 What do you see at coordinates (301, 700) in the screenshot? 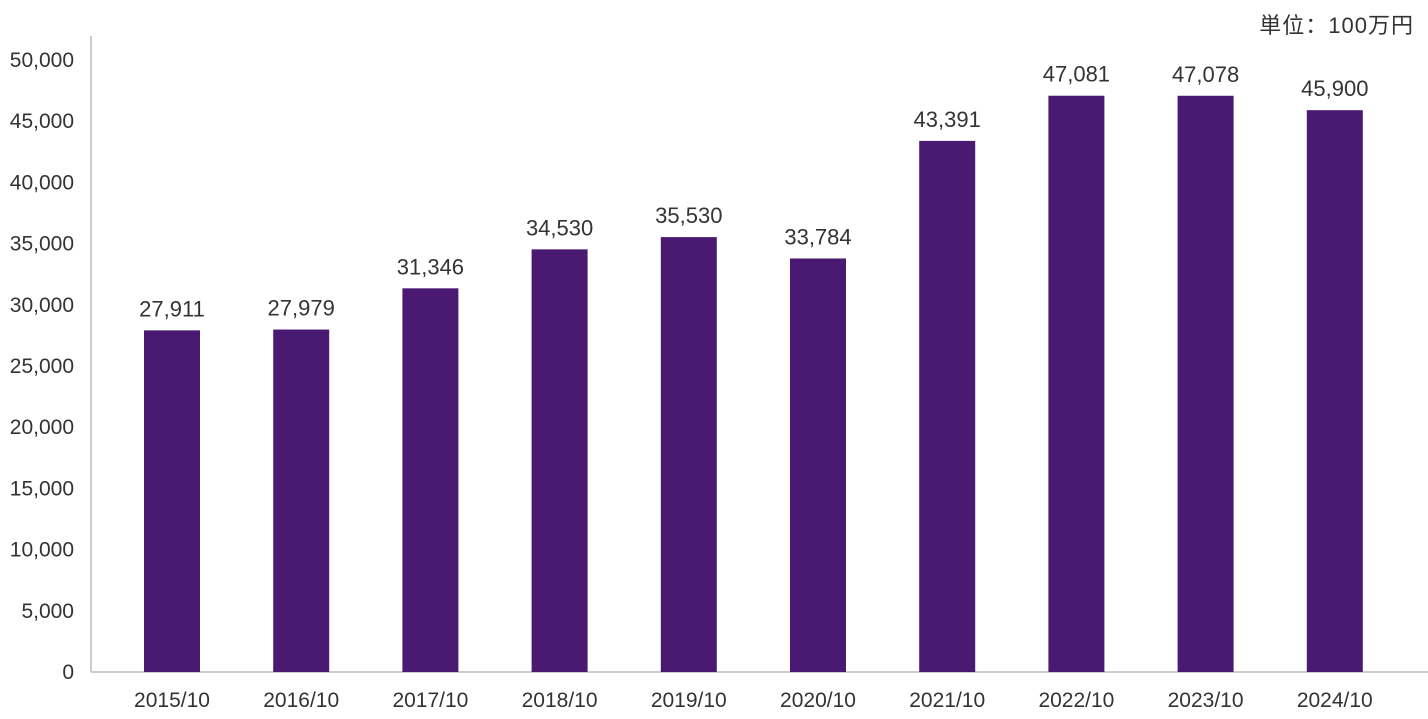
I see `x-category-label: 2016/10` at bounding box center [301, 700].